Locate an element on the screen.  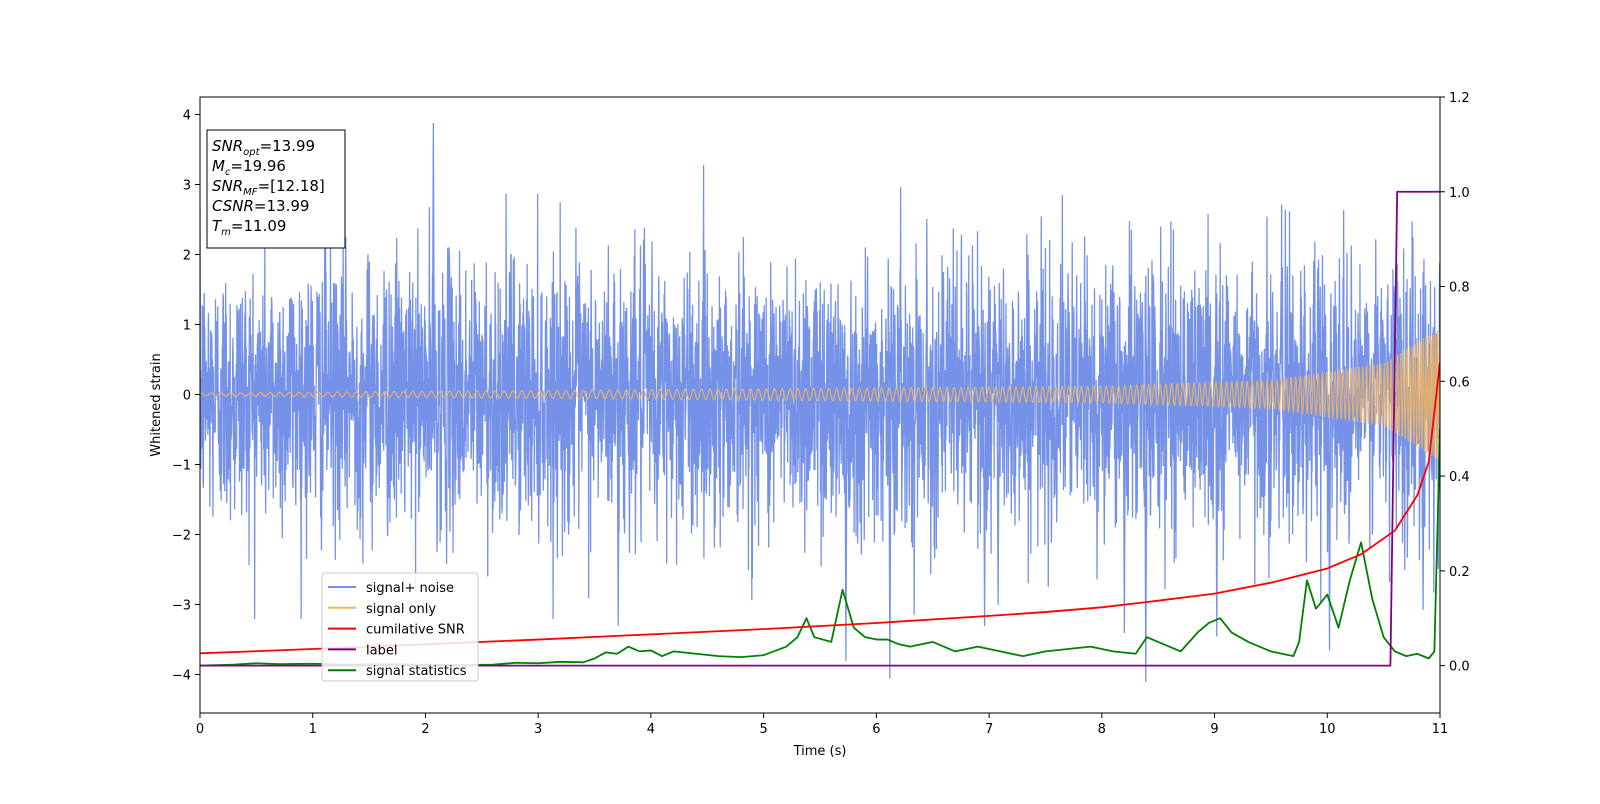
info-line: Mc=19.96 is located at coordinates (249, 167).